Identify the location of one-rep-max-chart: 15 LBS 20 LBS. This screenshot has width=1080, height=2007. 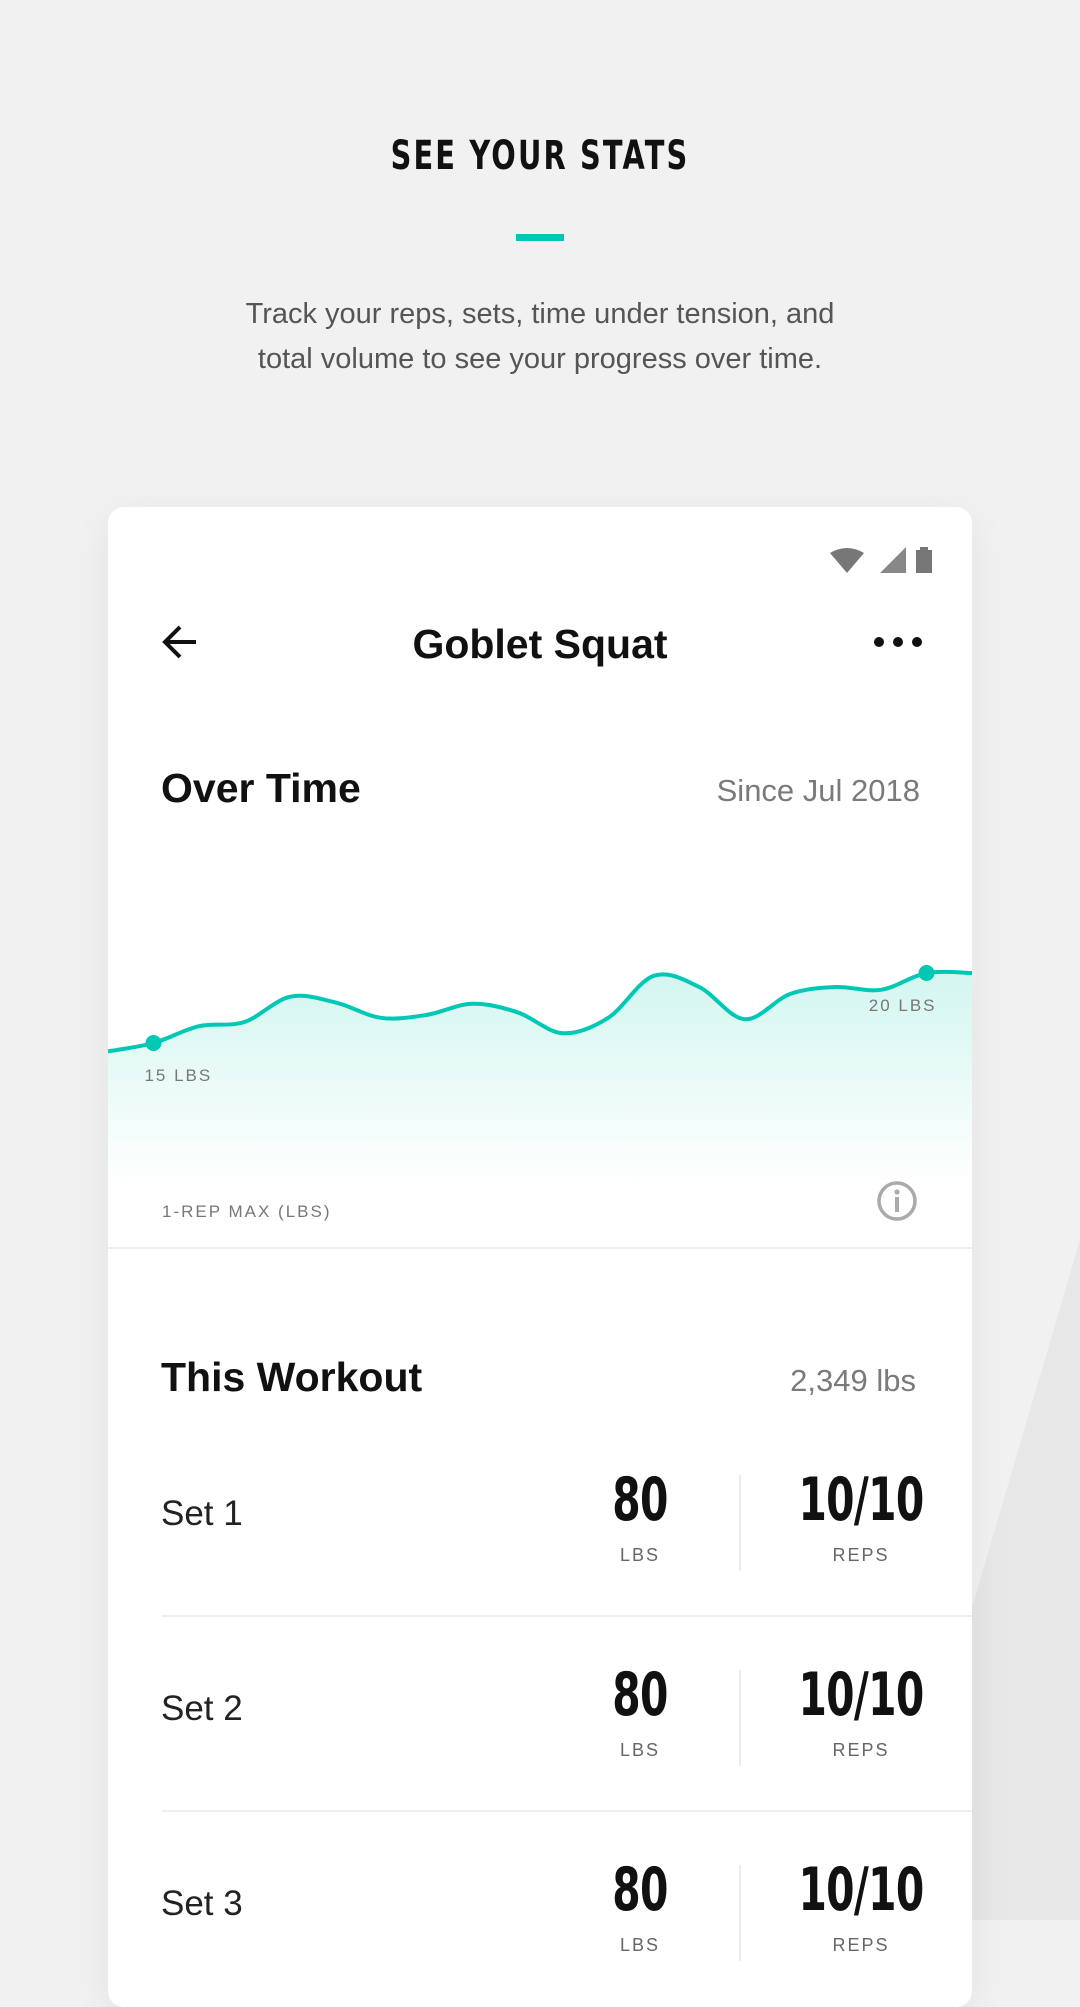
(540, 1076).